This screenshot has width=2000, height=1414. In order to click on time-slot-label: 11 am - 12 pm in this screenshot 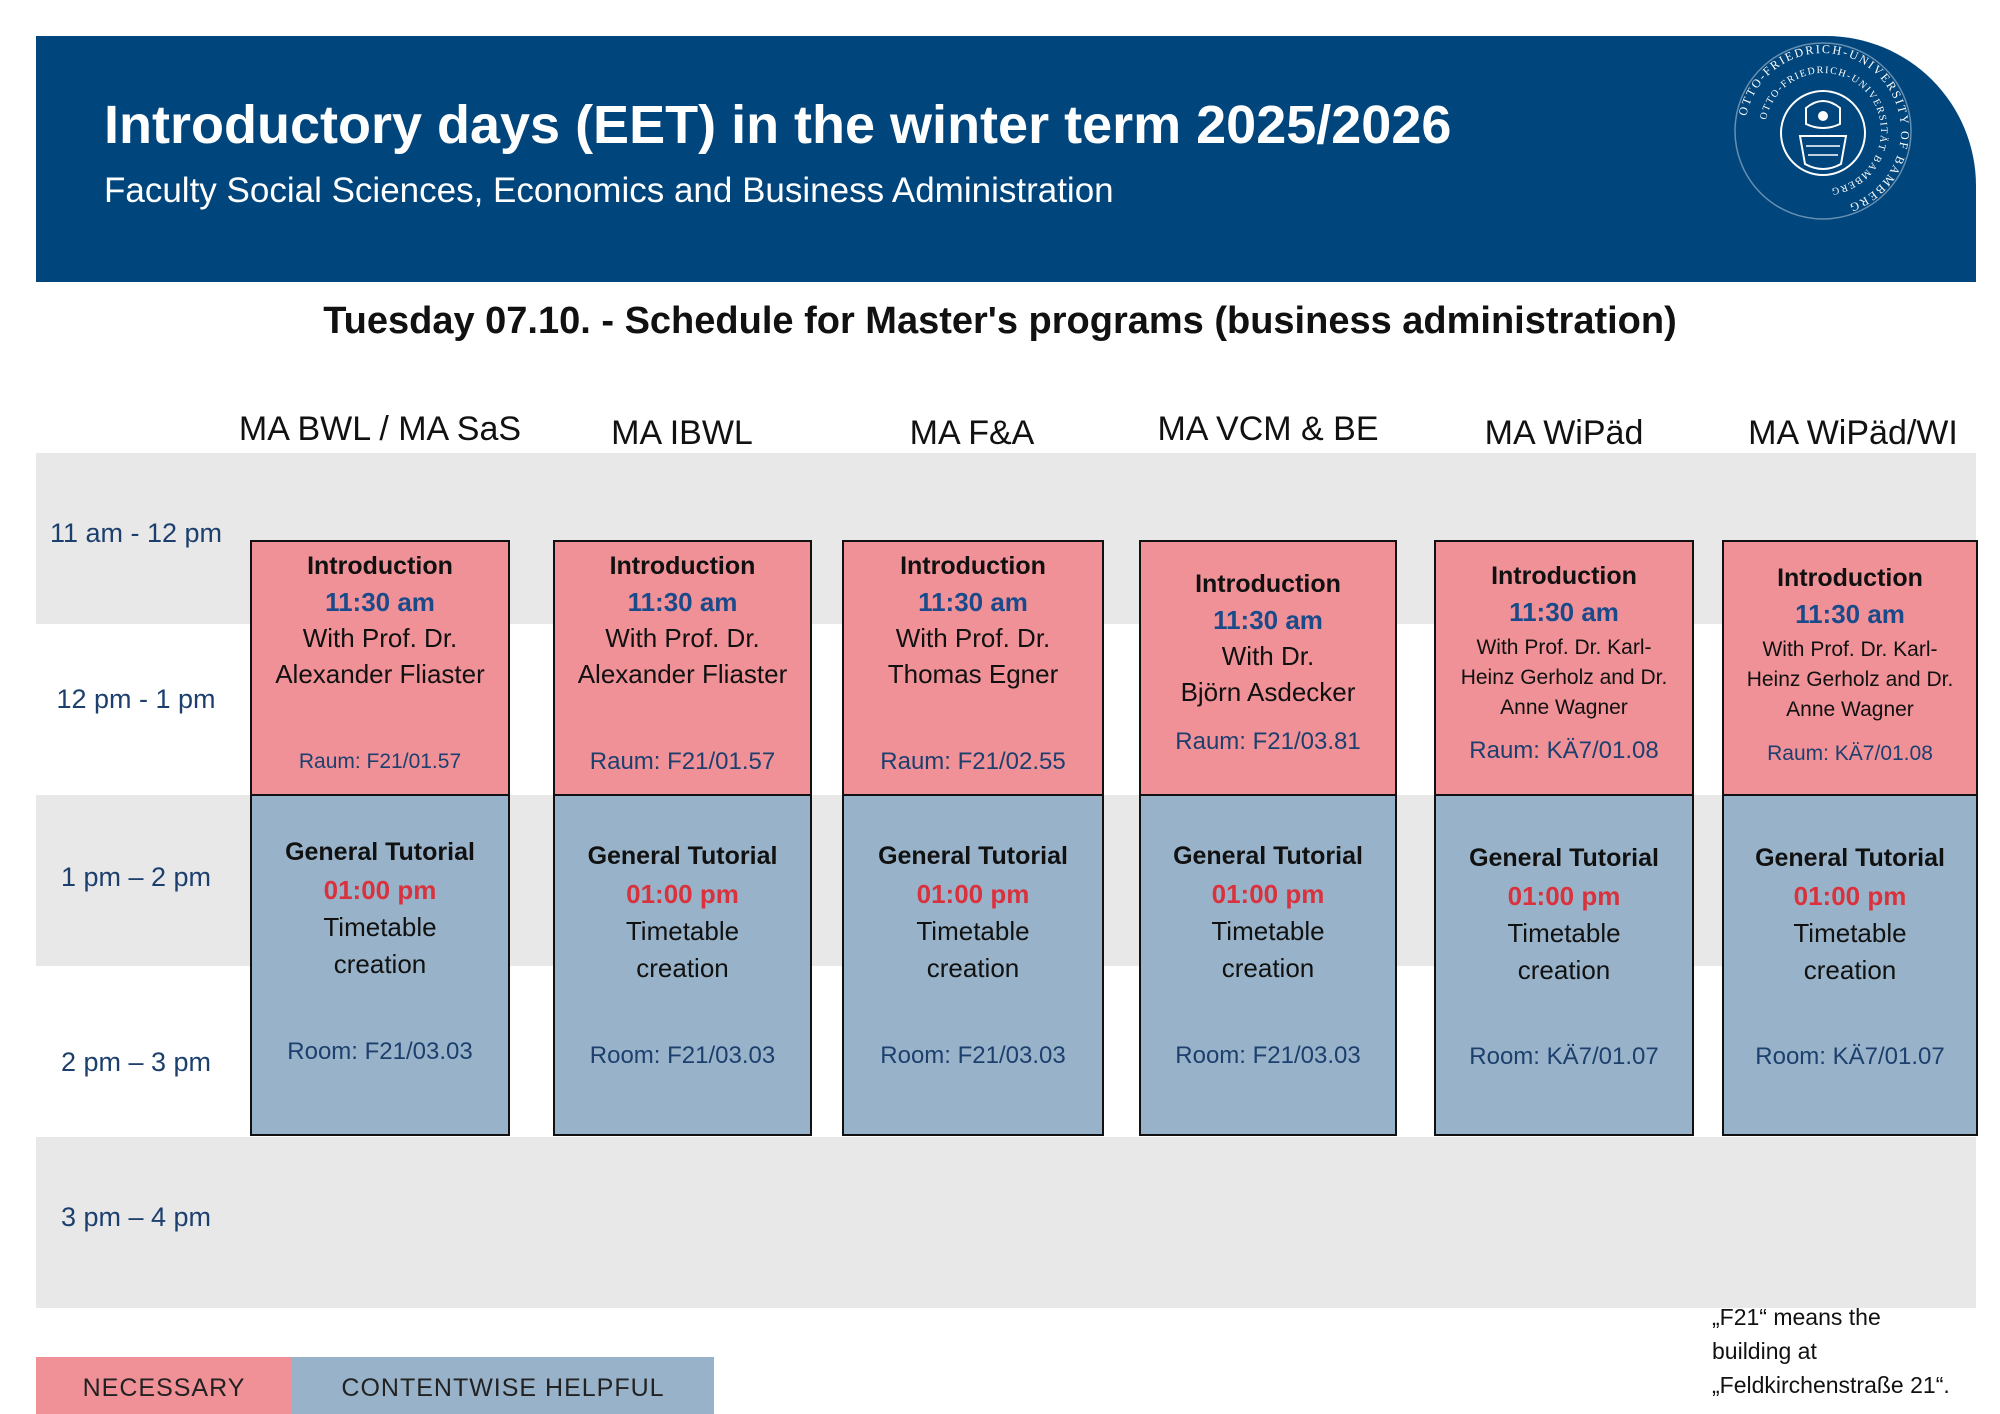, I will do `click(136, 533)`.